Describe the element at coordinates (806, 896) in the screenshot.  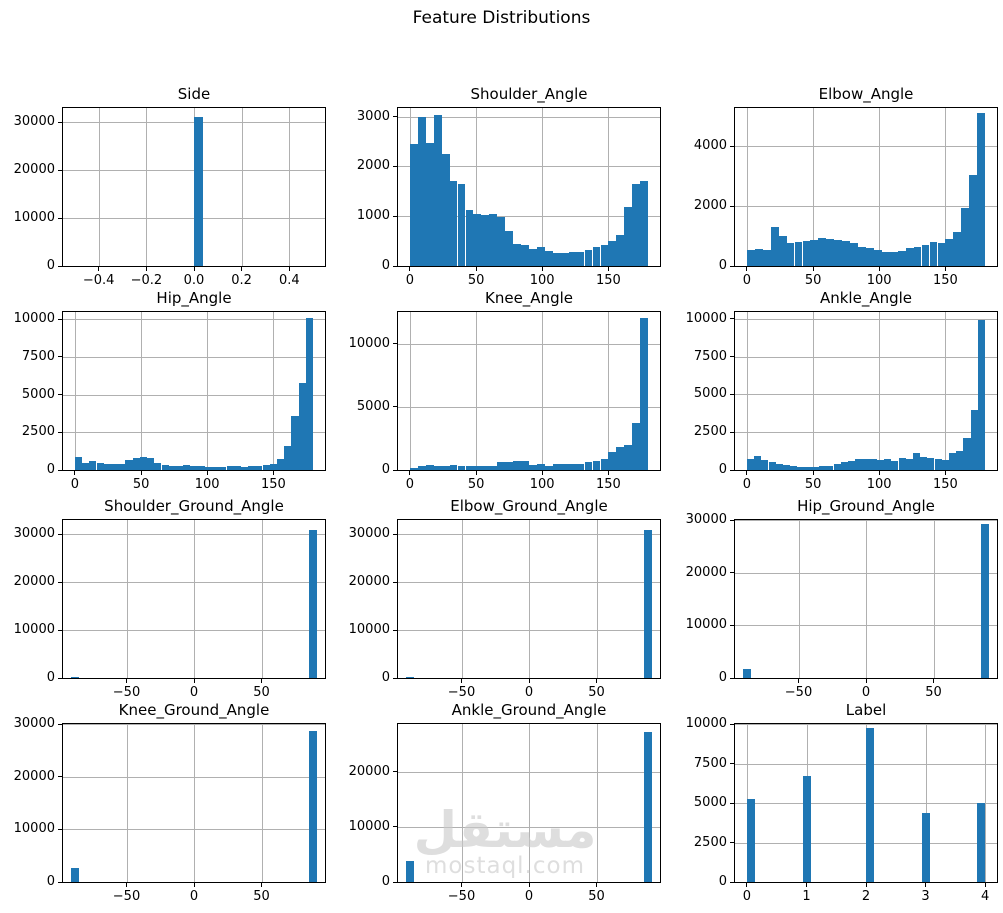
I see `x-tick-label: 1` at that location.